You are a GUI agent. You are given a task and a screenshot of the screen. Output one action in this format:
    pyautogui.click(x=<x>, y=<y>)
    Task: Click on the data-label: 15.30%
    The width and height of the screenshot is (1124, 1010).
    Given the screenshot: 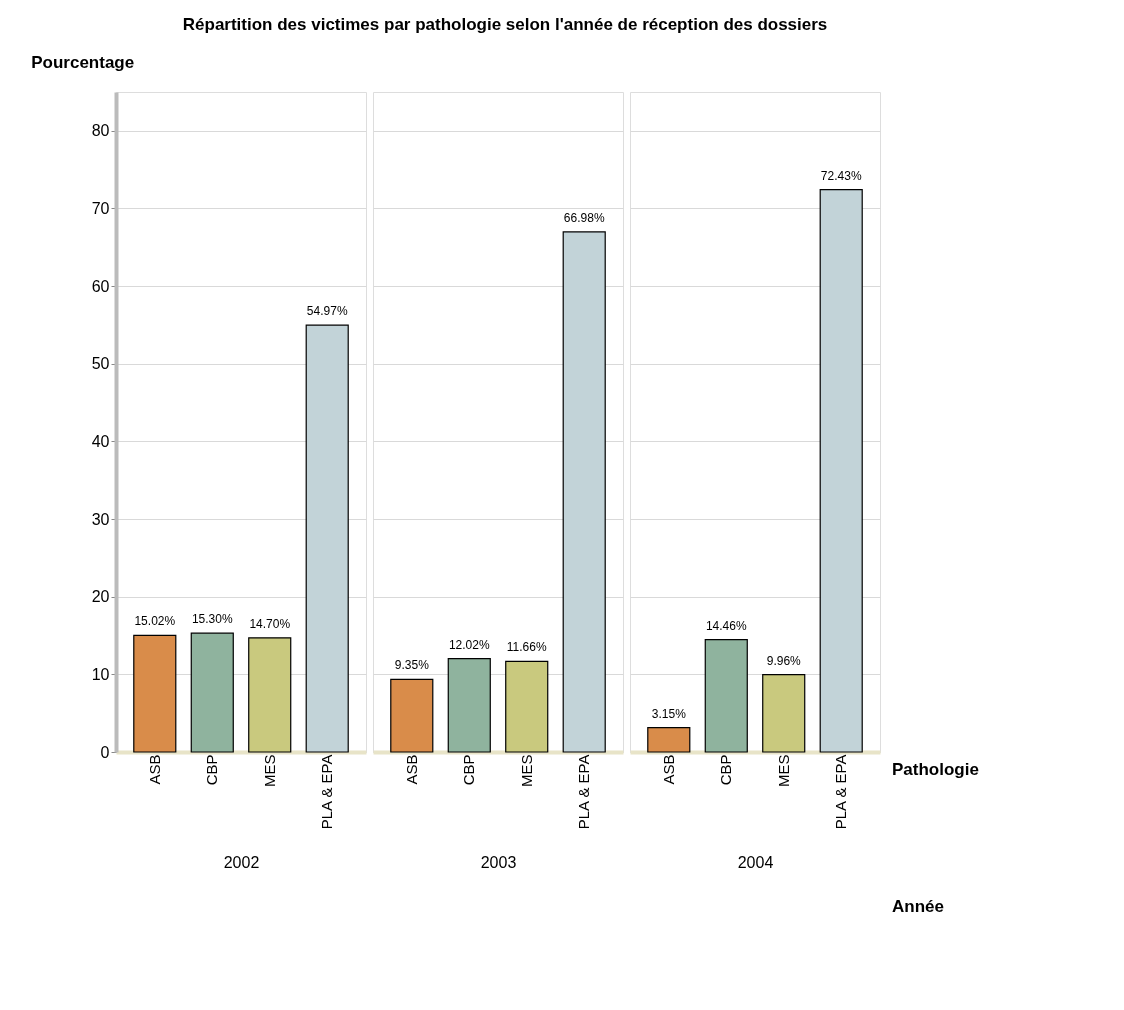 What is the action you would take?
    pyautogui.click(x=212, y=619)
    